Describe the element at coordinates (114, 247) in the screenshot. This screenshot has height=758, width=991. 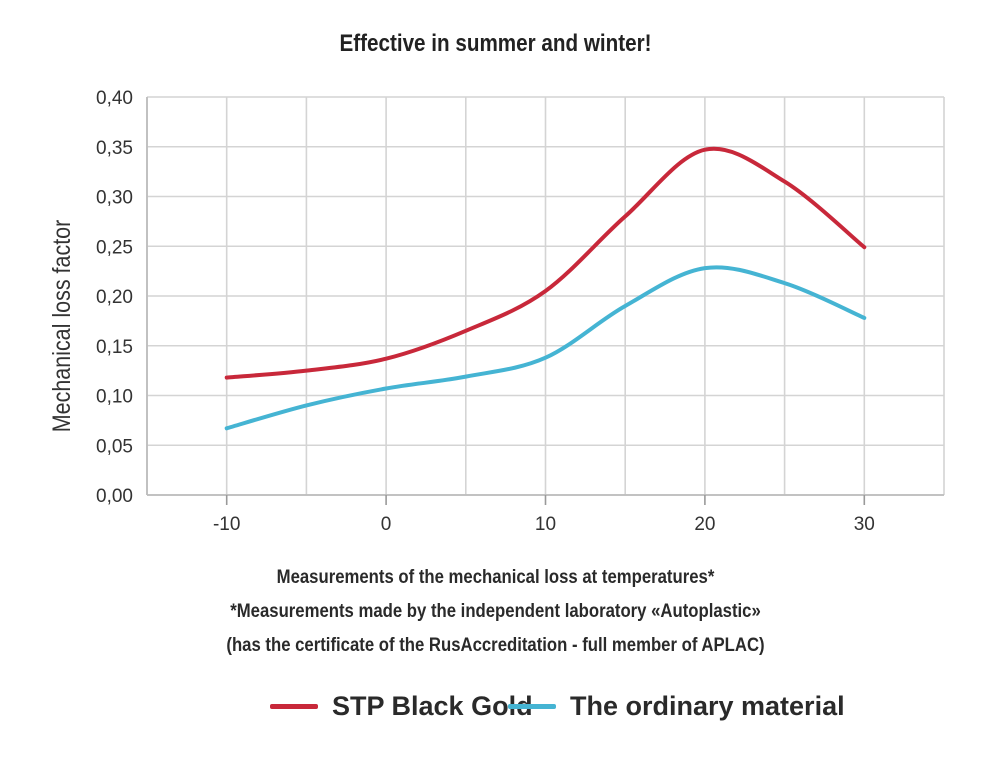
I see `y-tick-label: 0,25` at that location.